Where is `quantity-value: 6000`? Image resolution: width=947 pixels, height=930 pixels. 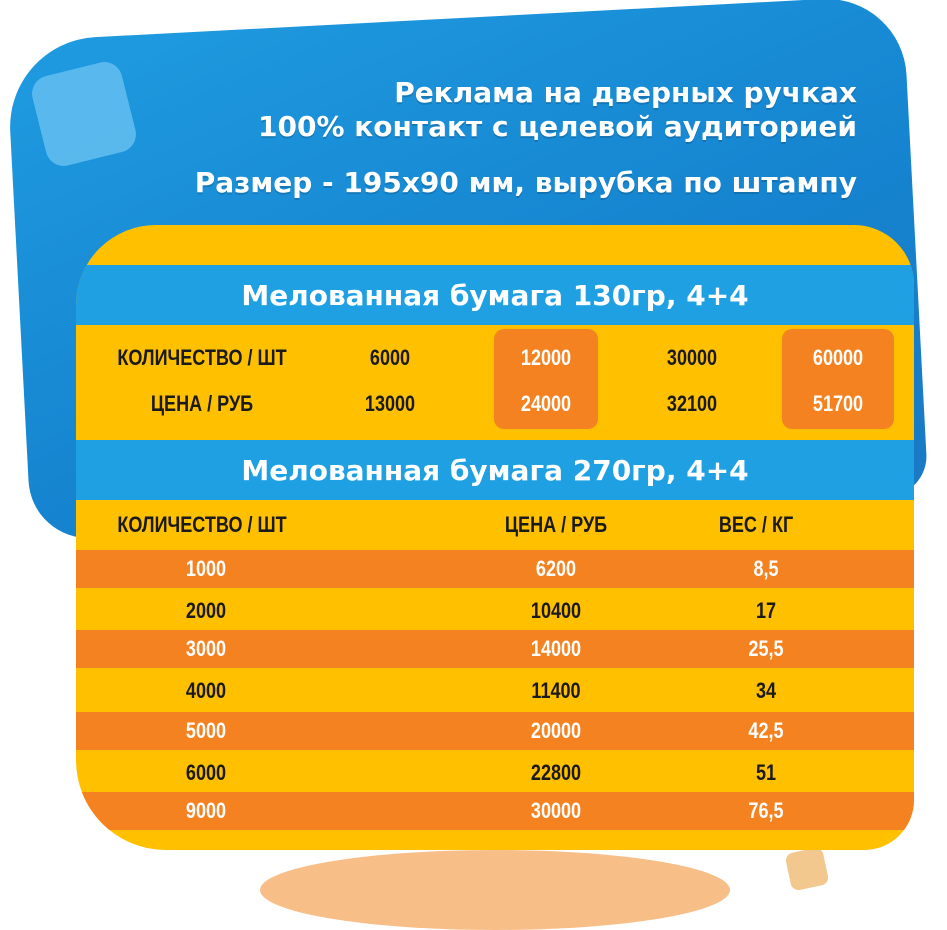
quantity-value: 6000 is located at coordinates (390, 357).